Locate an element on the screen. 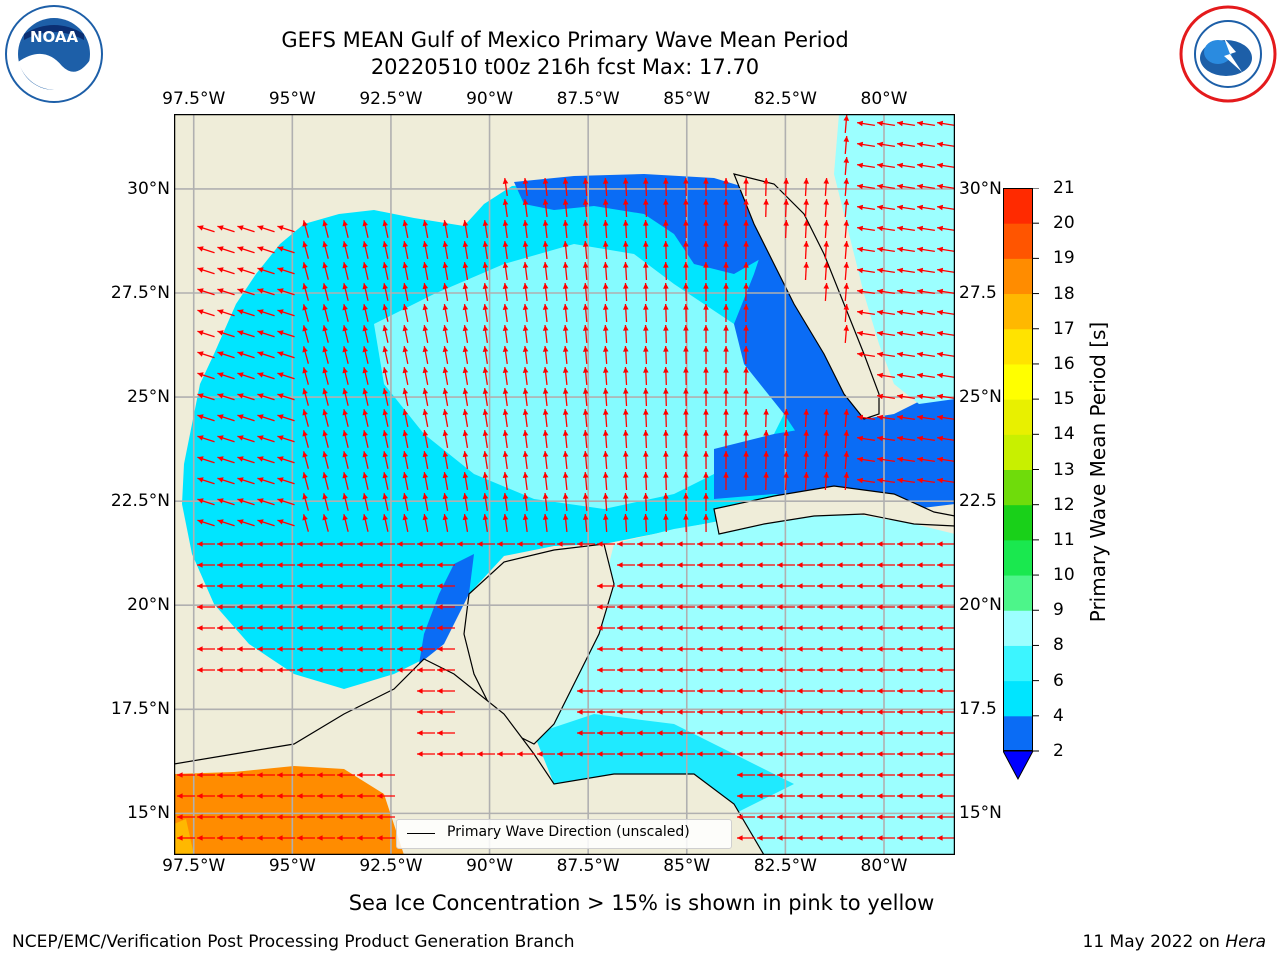 The height and width of the screenshot is (960, 1280). lon-tick-label: 95°W is located at coordinates (292, 99).